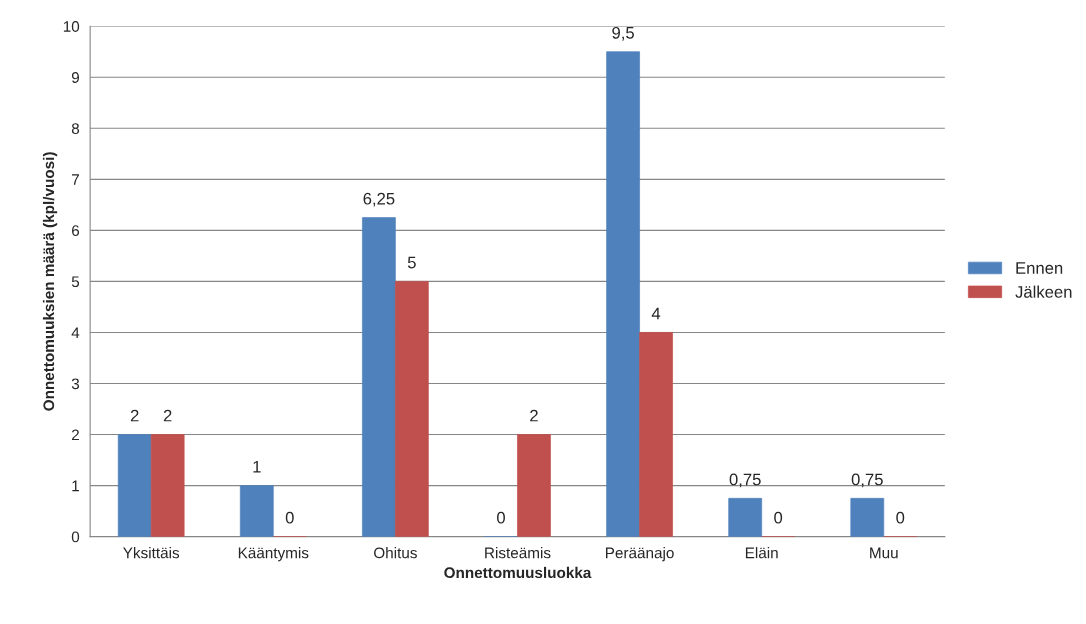 This screenshot has width=1086, height=624. What do you see at coordinates (75, 77) in the screenshot?
I see `y-tick-label: 9` at bounding box center [75, 77].